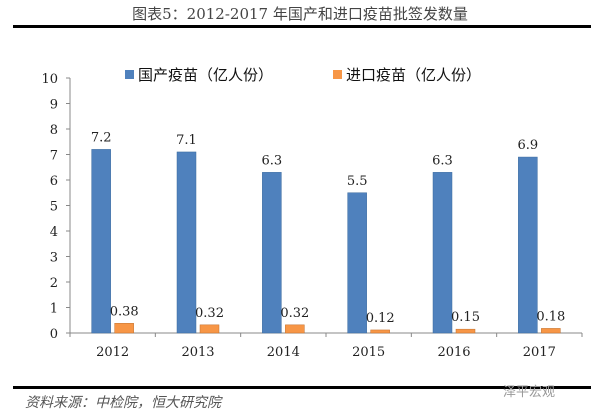 Image resolution: width=600 pixels, height=416 pixels. What do you see at coordinates (529, 392) in the screenshot?
I see `watermark: 泽平宏观` at bounding box center [529, 392].